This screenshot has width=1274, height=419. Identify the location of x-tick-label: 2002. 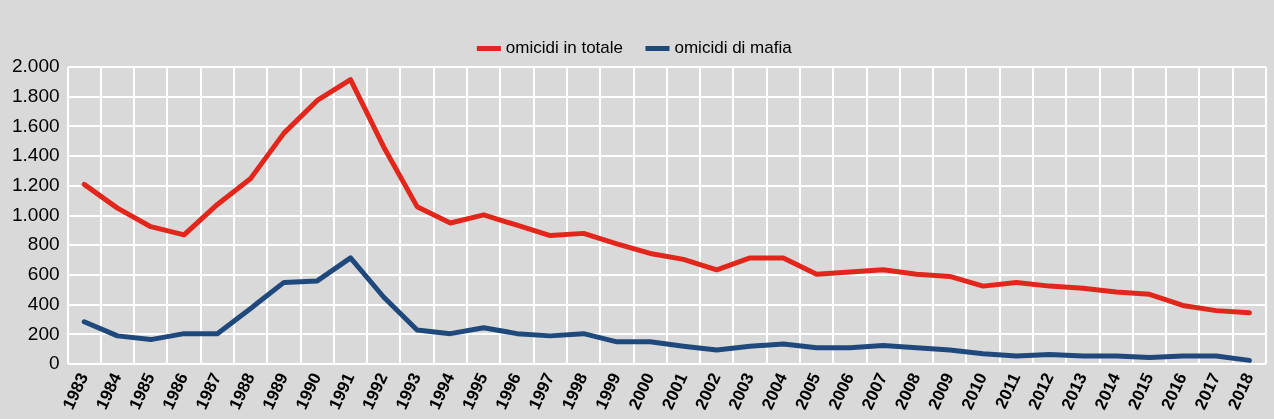
(708, 391).